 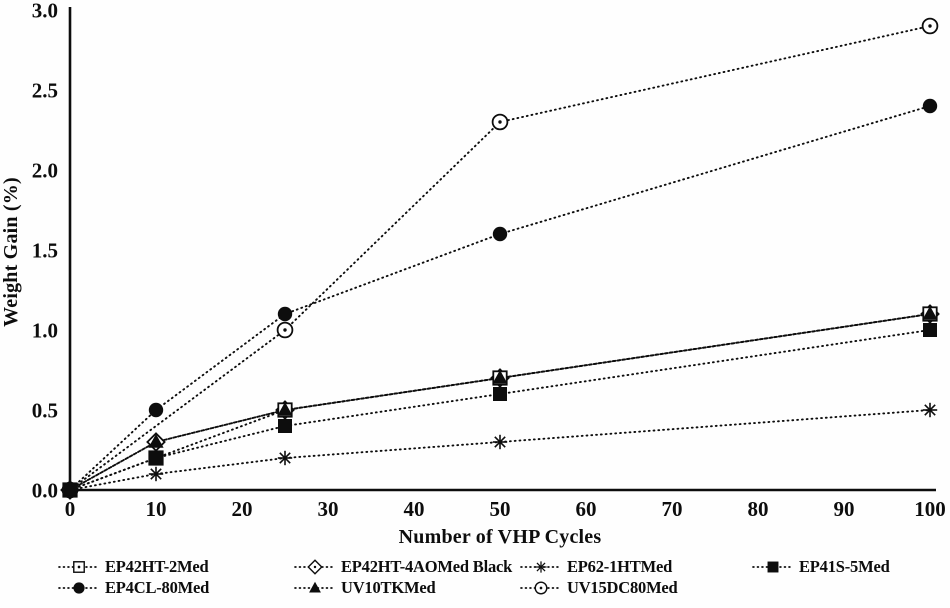 I want to click on x-axis-title: Number of VHP Cycles, so click(x=500, y=537).